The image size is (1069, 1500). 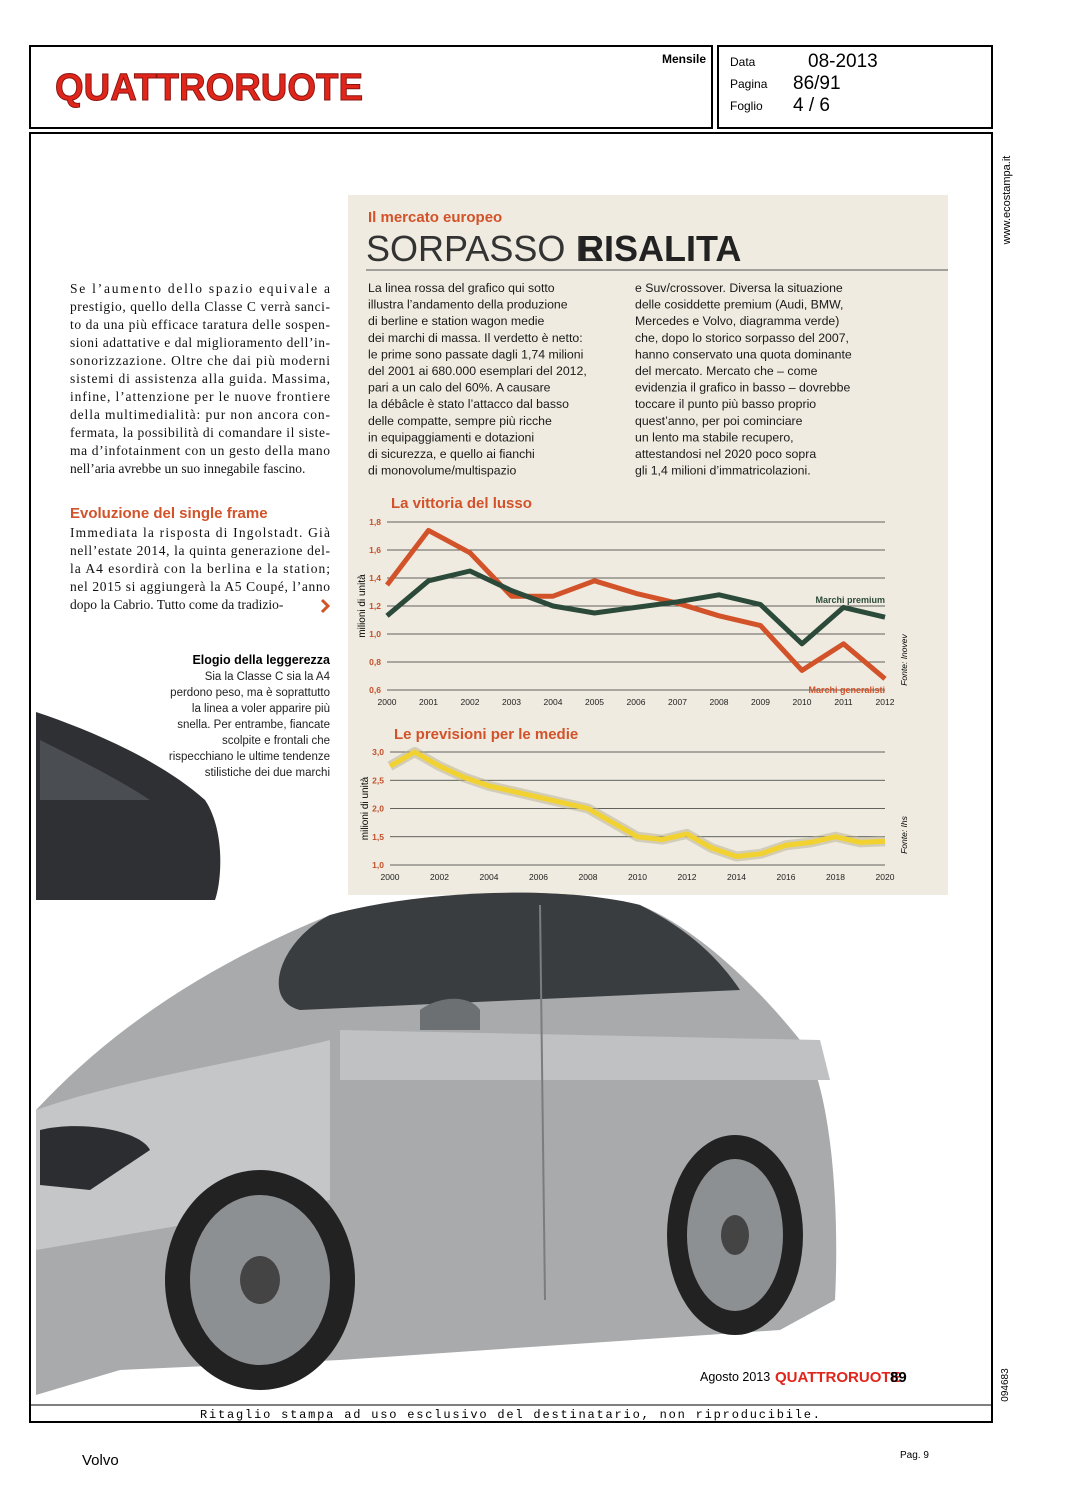 I want to click on text-line: delle compatte, sempre più ricche, so click(x=460, y=421).